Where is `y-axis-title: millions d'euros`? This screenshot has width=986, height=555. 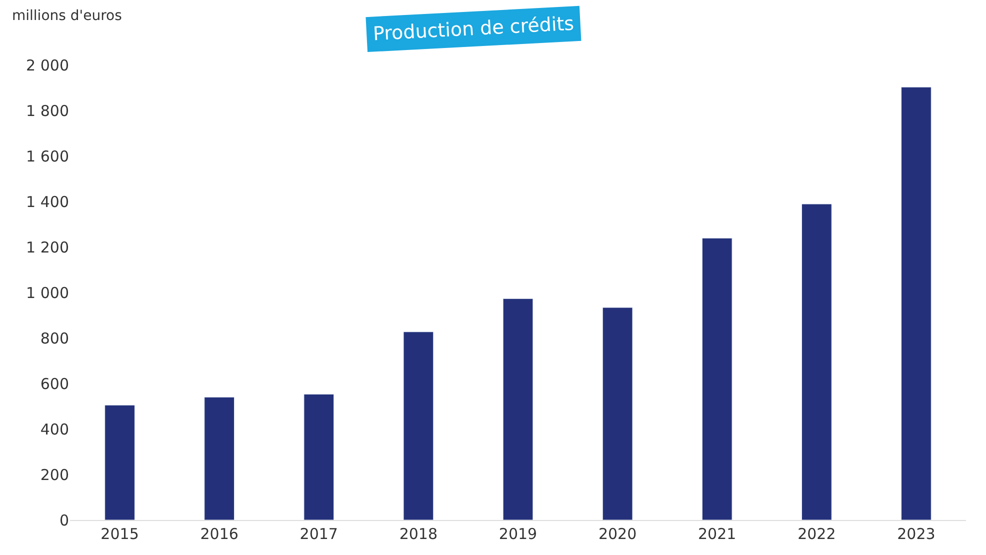
y-axis-title: millions d'euros is located at coordinates (67, 16).